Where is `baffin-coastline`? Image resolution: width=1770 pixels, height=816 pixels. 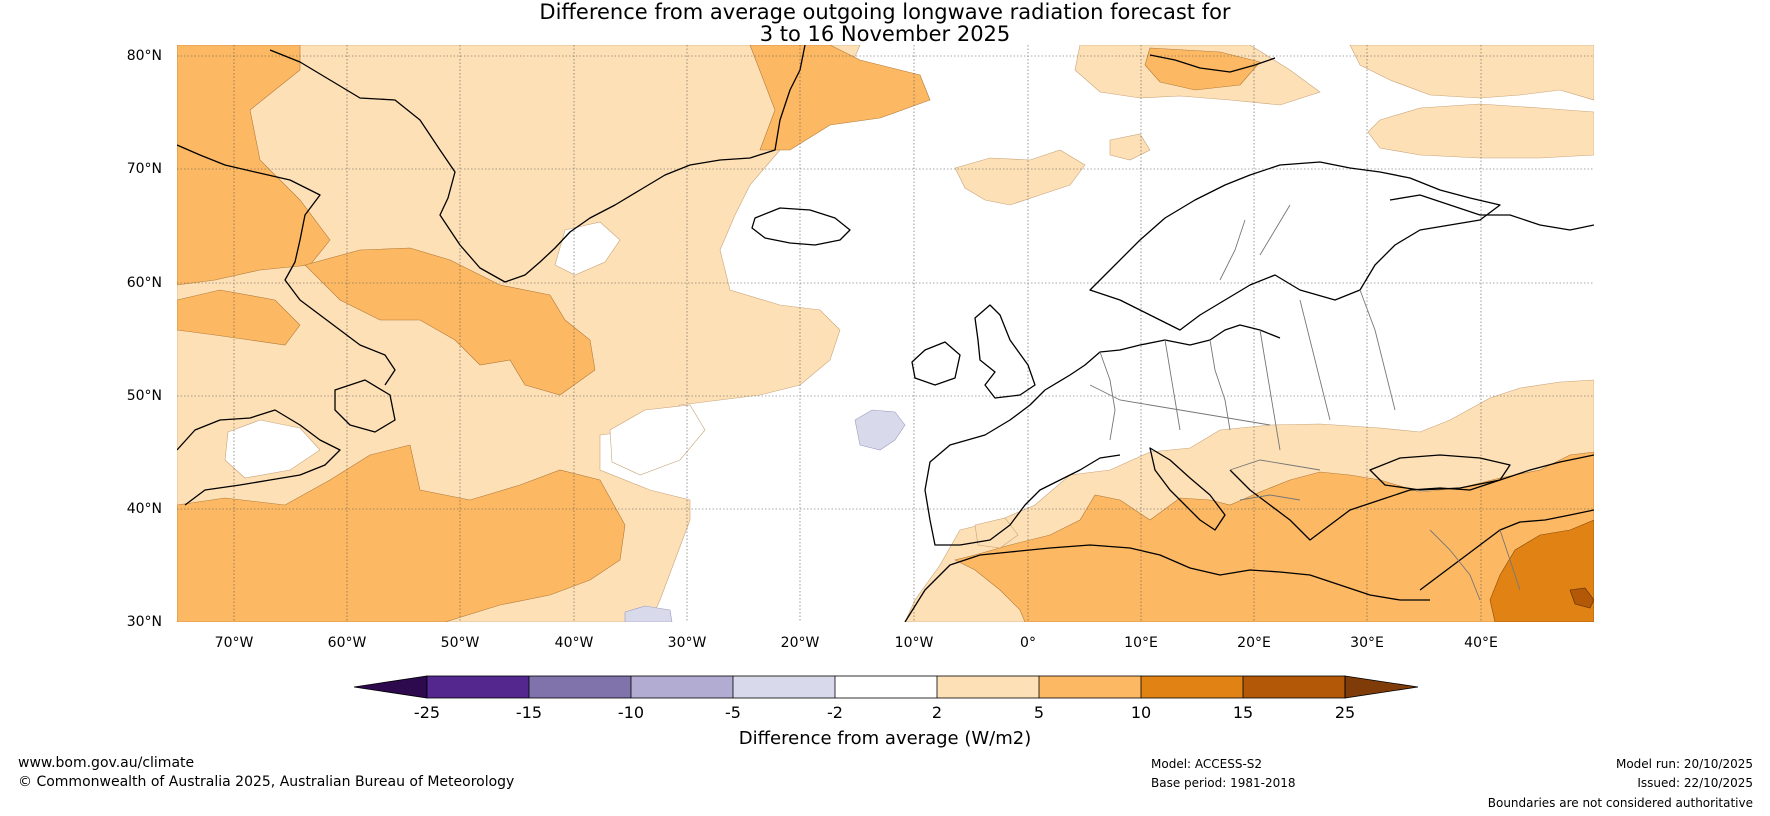 baffin-coastline is located at coordinates (286, 265).